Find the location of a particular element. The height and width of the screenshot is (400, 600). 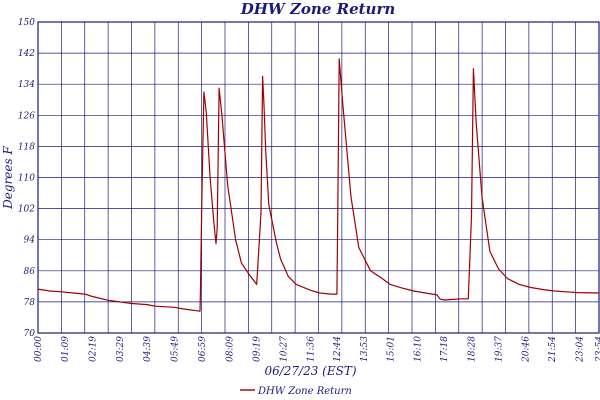

x-tick-label: 23:54 is located at coordinates (597, 349).